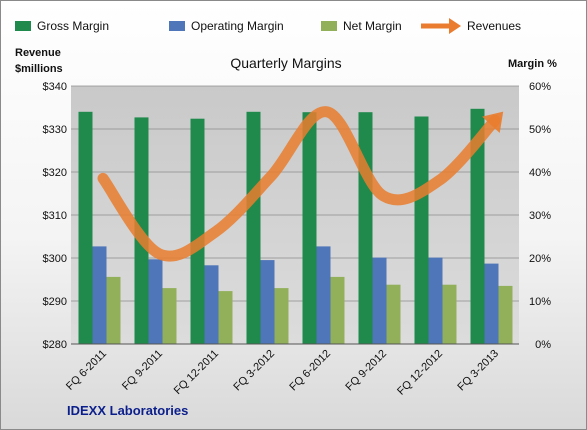 This screenshot has height=430, width=587. What do you see at coordinates (540, 130) in the screenshot?
I see `right-axis-tick-label: 50%` at bounding box center [540, 130].